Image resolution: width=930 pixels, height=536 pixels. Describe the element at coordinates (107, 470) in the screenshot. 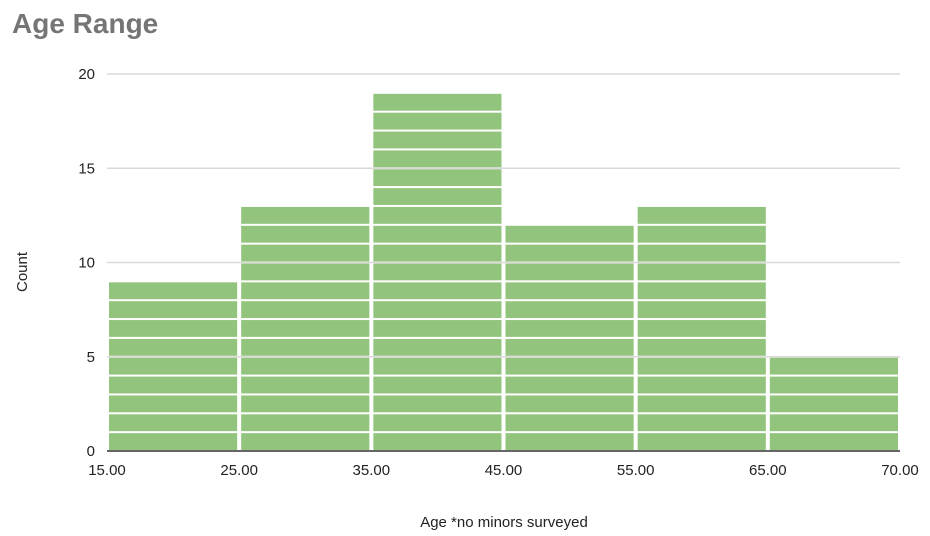

I see `x-tick-label: 15.00` at that location.